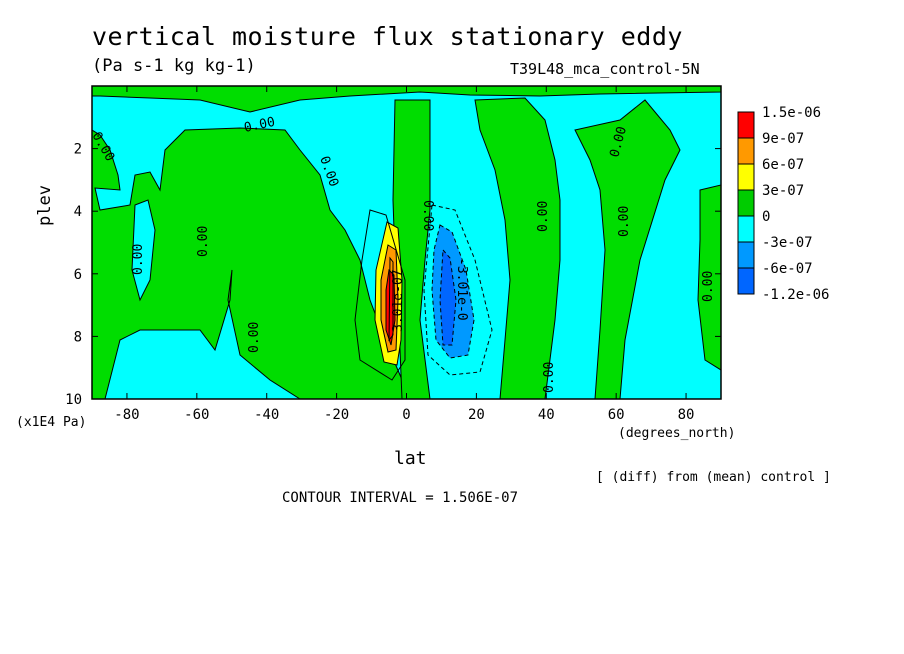  Describe the element at coordinates (766, 217) in the screenshot. I see `colorbar-label: 0` at that location.